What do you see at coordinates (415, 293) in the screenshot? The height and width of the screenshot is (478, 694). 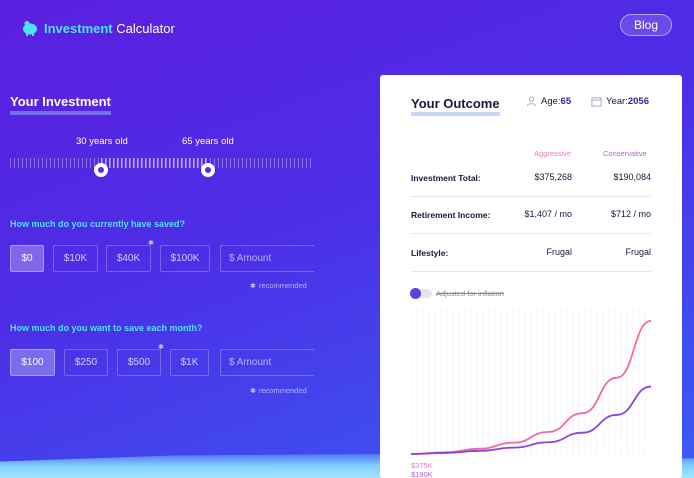 I see `toggle-knob` at bounding box center [415, 293].